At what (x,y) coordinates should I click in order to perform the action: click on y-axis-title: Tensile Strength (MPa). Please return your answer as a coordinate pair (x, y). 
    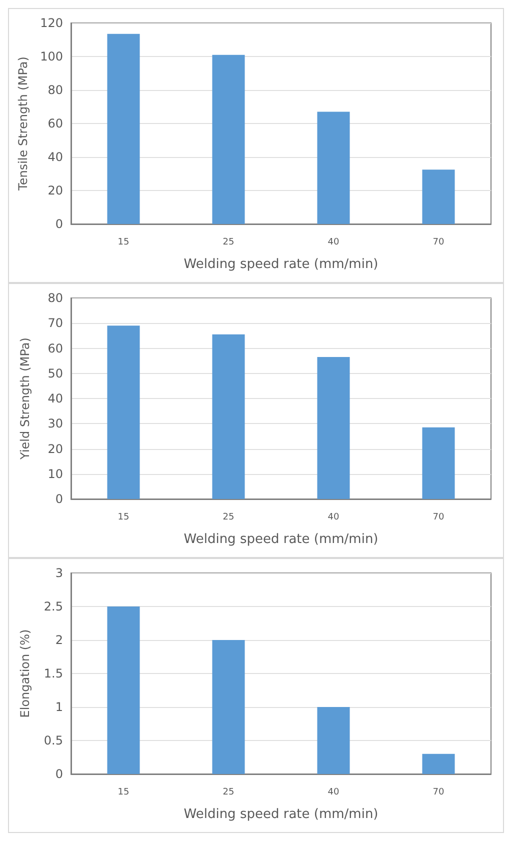
    Looking at the image, I should click on (23, 124).